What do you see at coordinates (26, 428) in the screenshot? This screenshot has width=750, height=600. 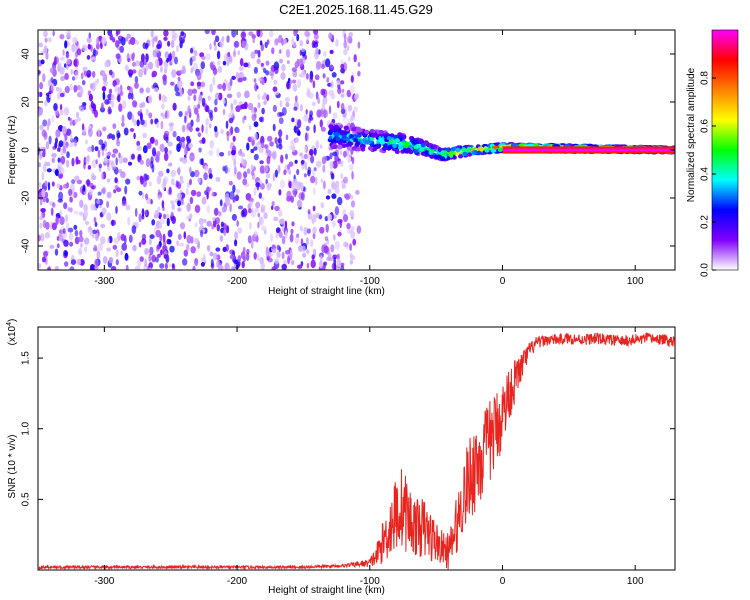 I see `snr-y-tick-label: 1.0` at bounding box center [26, 428].